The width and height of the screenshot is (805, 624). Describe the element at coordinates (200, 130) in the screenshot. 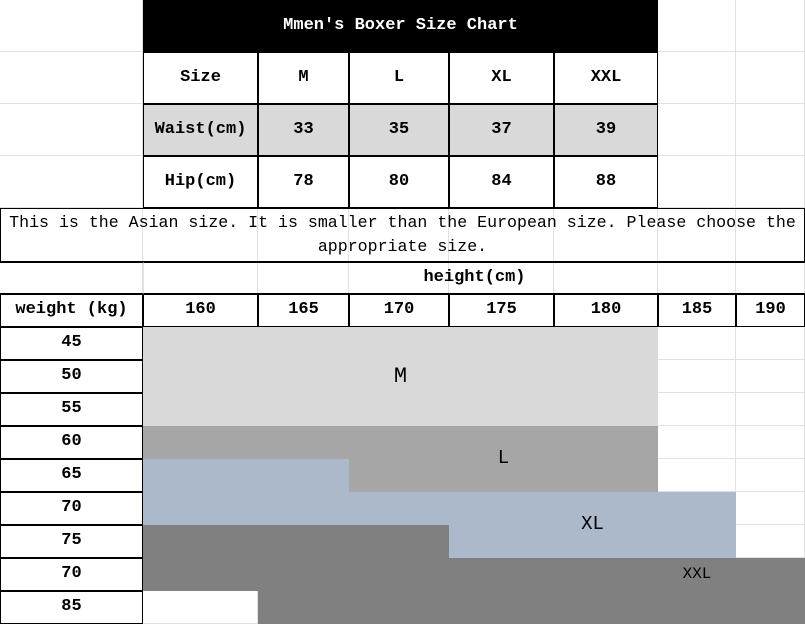

I see `measure-row-label: Waist(cm)` at that location.